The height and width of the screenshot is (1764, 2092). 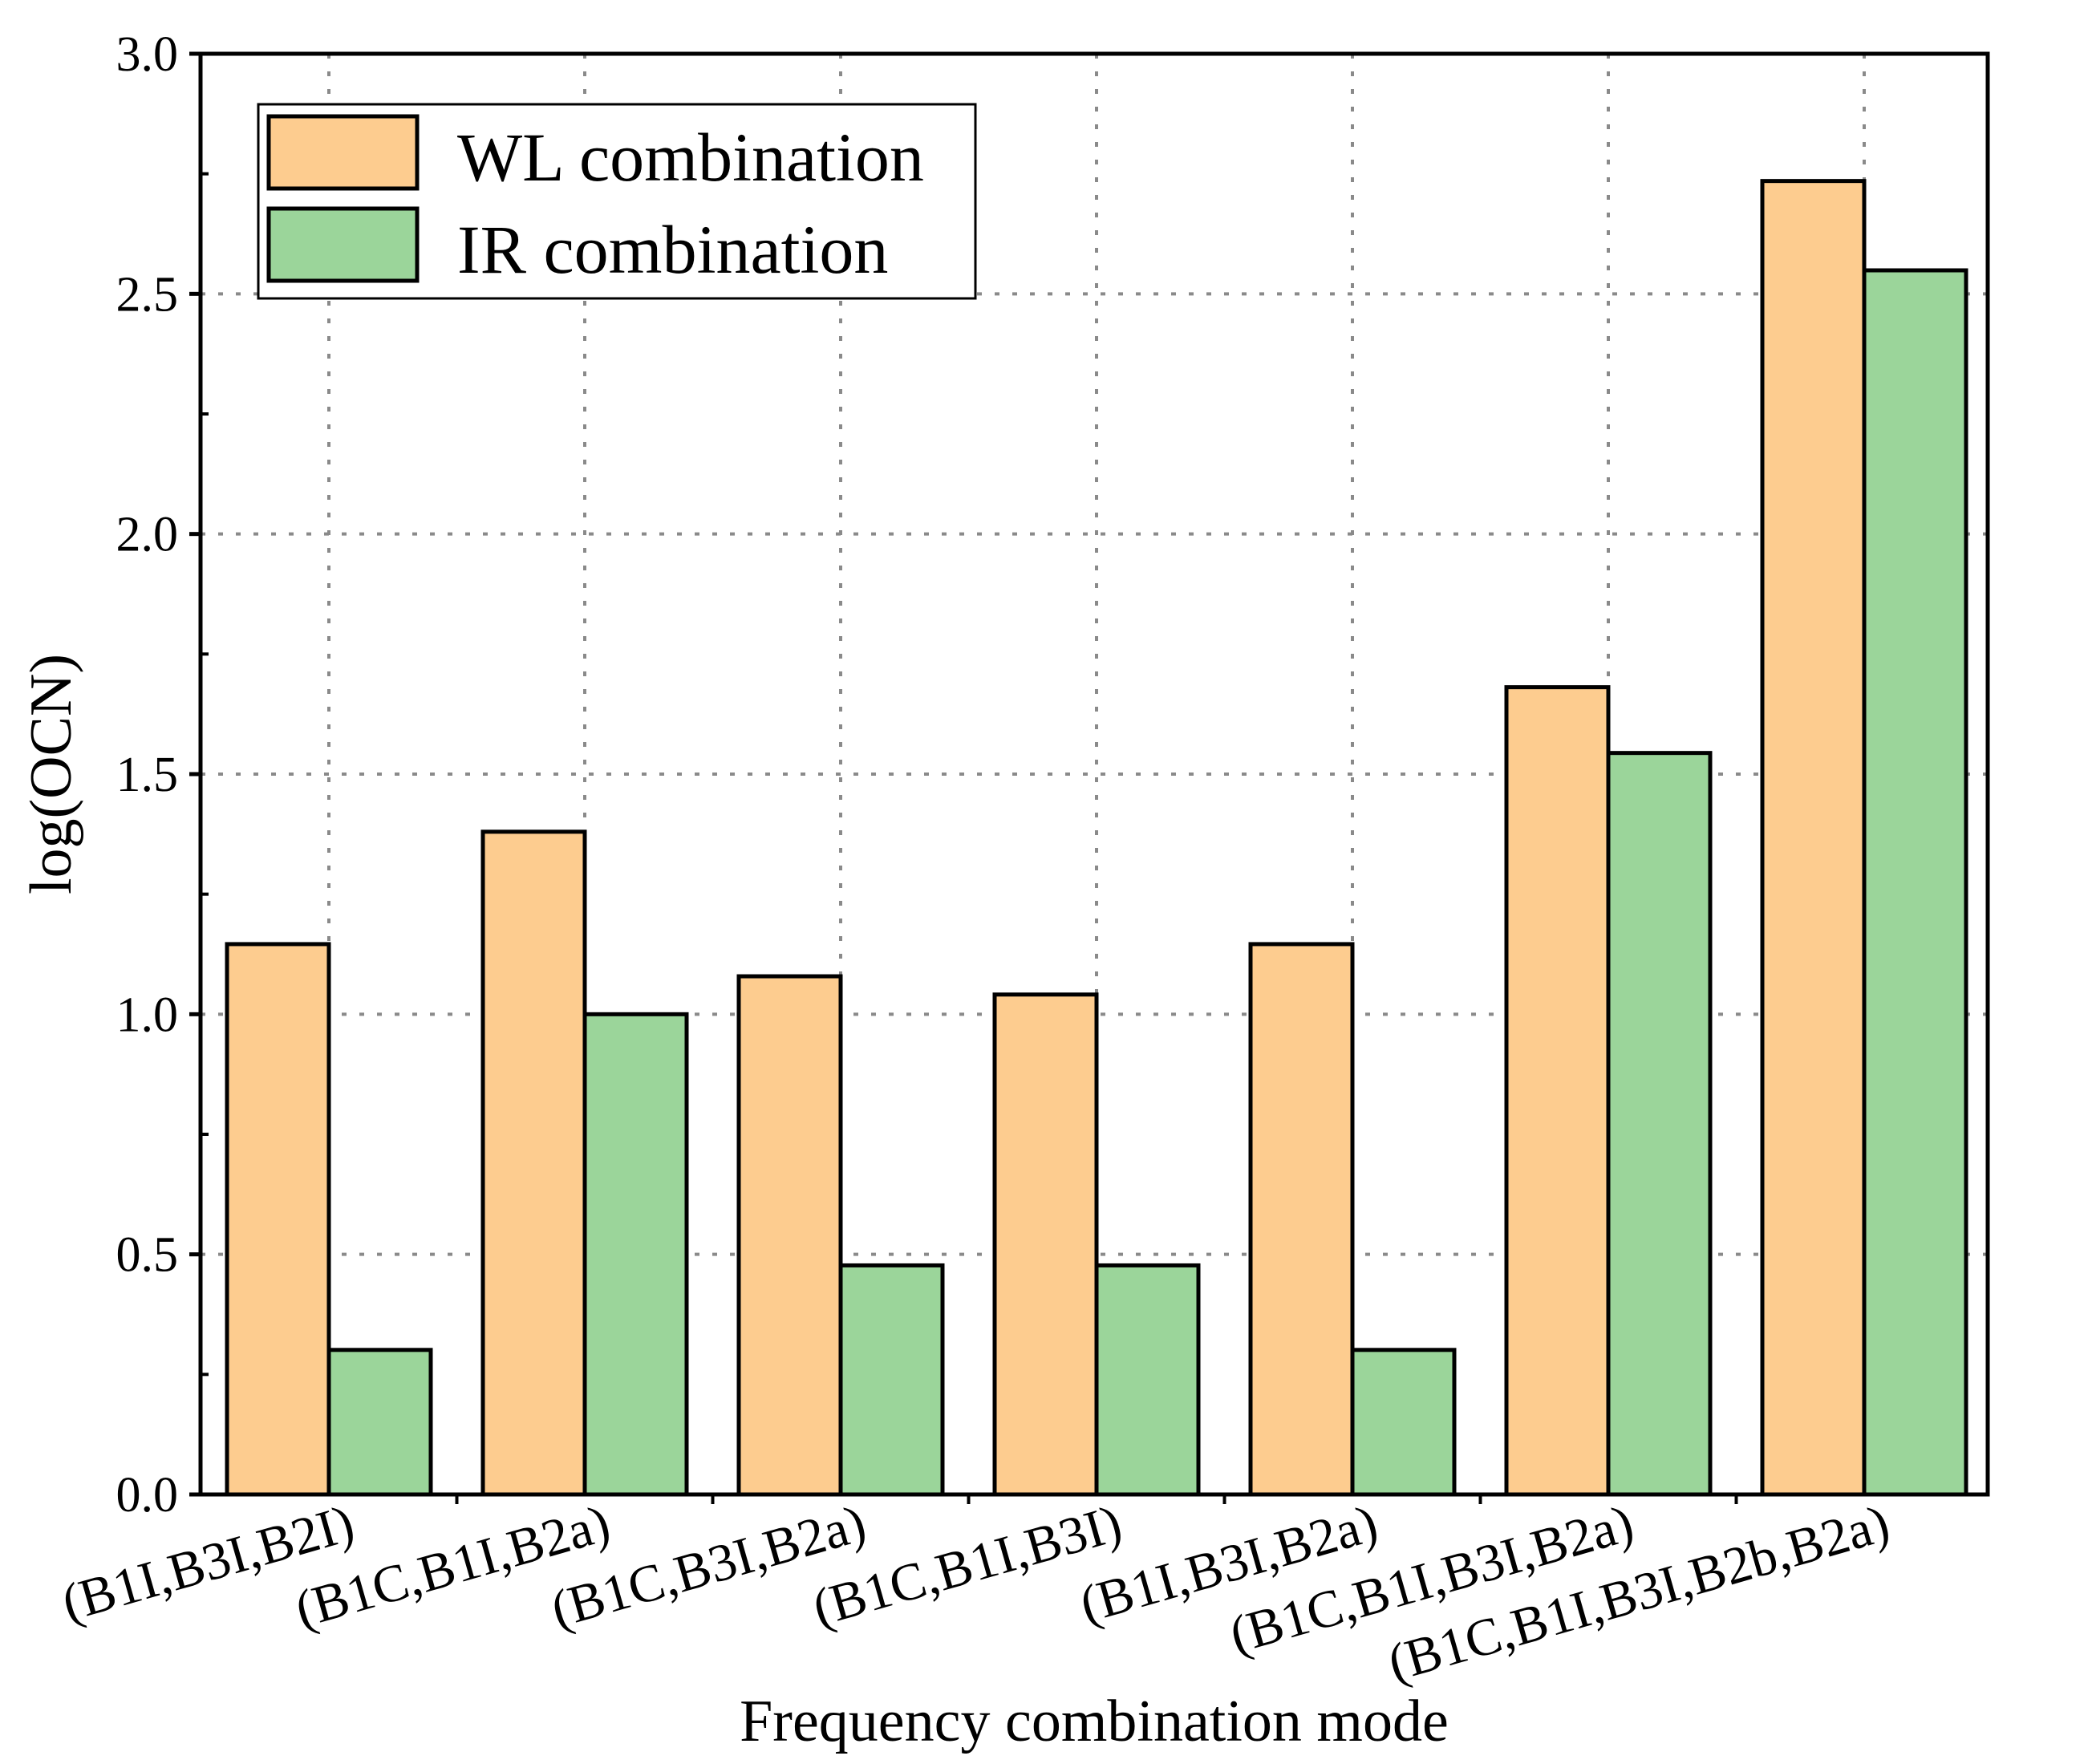 What do you see at coordinates (147, 54) in the screenshot?
I see `y-tick-label: 3.0` at bounding box center [147, 54].